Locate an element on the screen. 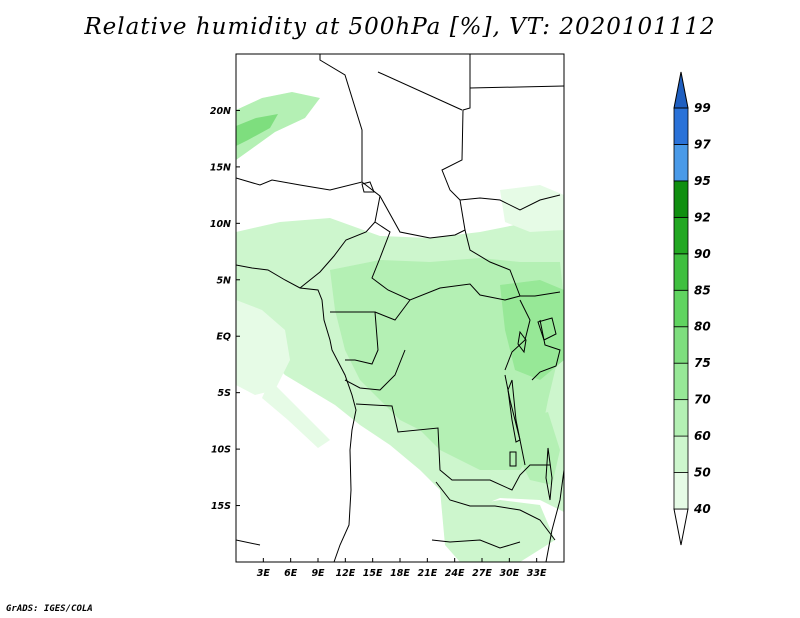 The height and width of the screenshot is (618, 800). lon-tick-label: 12E is located at coordinates (345, 573).